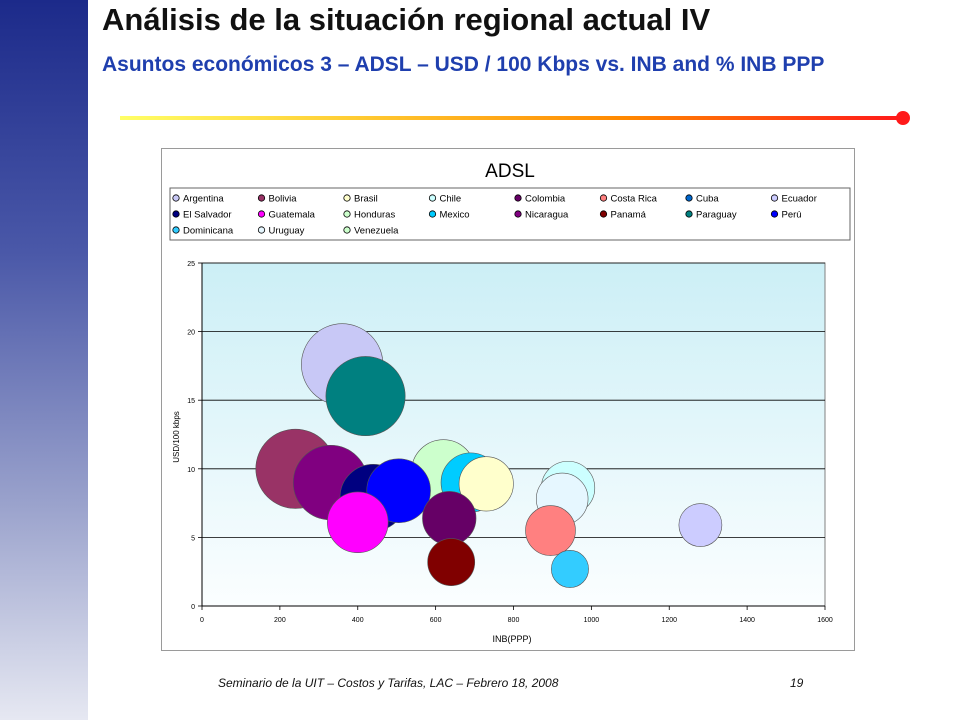  I want to click on legend-label: Argentina, so click(203, 199).